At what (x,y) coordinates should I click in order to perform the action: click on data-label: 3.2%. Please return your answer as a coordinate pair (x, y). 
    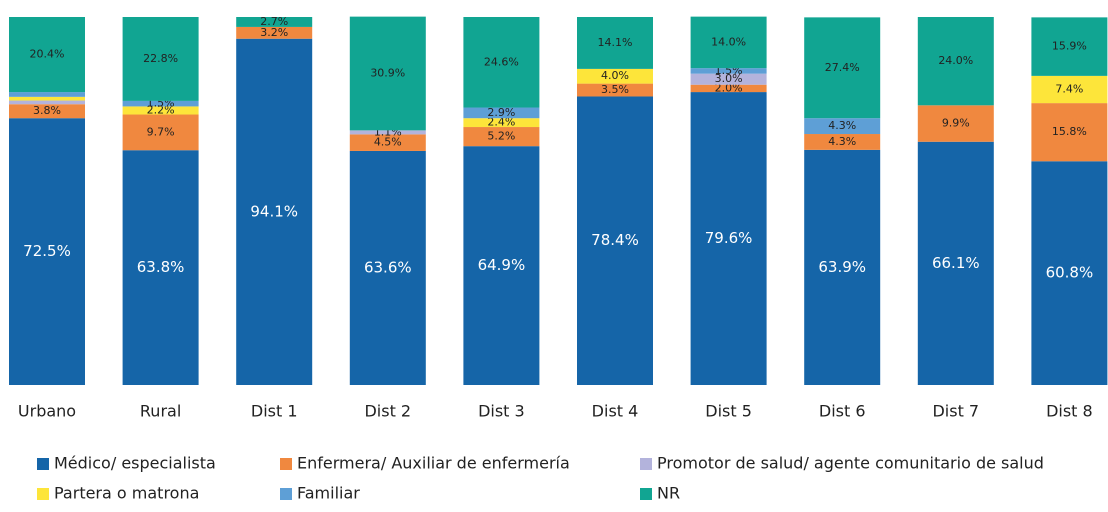
    Looking at the image, I should click on (274, 32).